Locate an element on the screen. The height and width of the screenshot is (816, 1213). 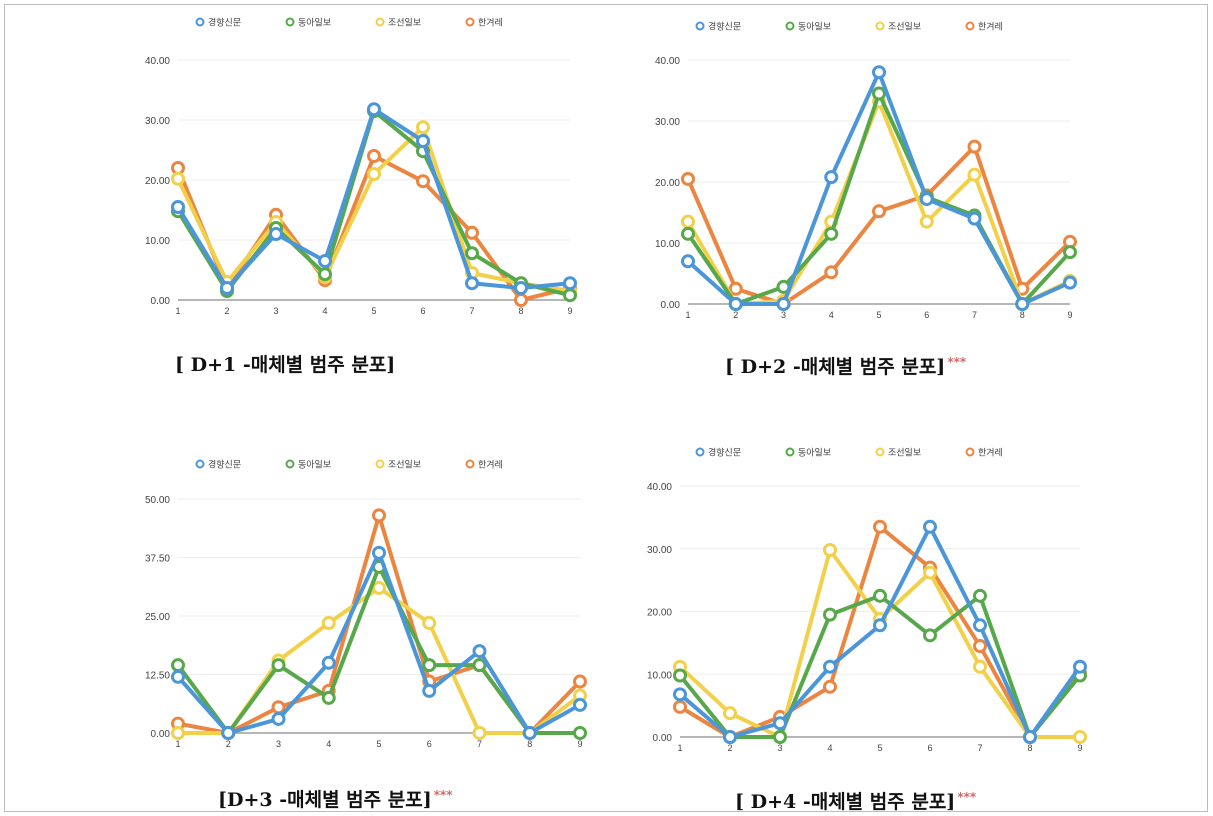
chart-title-d3: [D+3 -매체별 범주 분포] *** is located at coordinates (335, 799).